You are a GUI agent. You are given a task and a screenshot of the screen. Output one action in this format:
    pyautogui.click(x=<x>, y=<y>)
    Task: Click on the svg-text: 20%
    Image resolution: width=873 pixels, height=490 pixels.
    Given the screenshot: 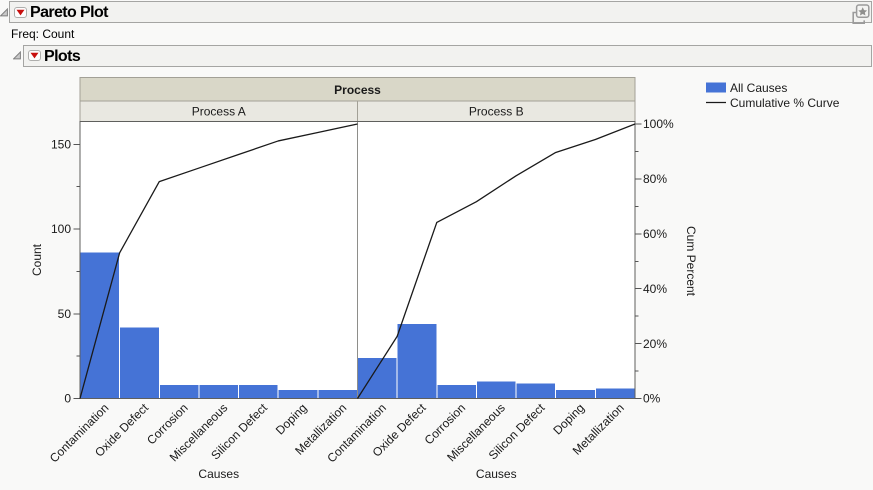 What is the action you would take?
    pyautogui.click(x=655, y=344)
    